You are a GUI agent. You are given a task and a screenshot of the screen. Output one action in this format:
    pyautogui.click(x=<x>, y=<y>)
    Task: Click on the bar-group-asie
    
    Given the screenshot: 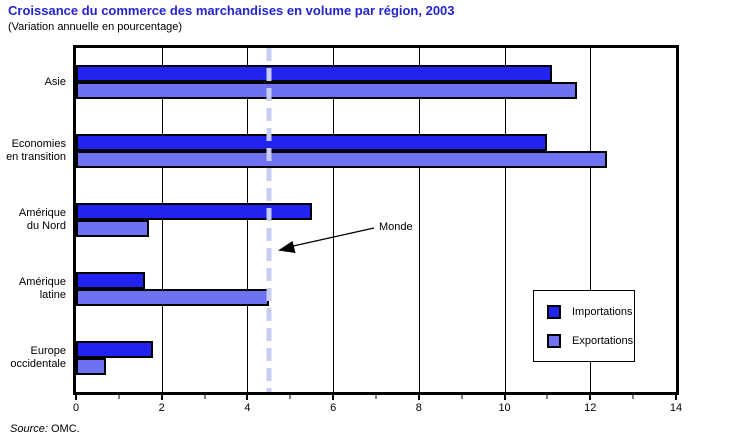 What is the action you would take?
    pyautogui.click(x=376, y=82)
    